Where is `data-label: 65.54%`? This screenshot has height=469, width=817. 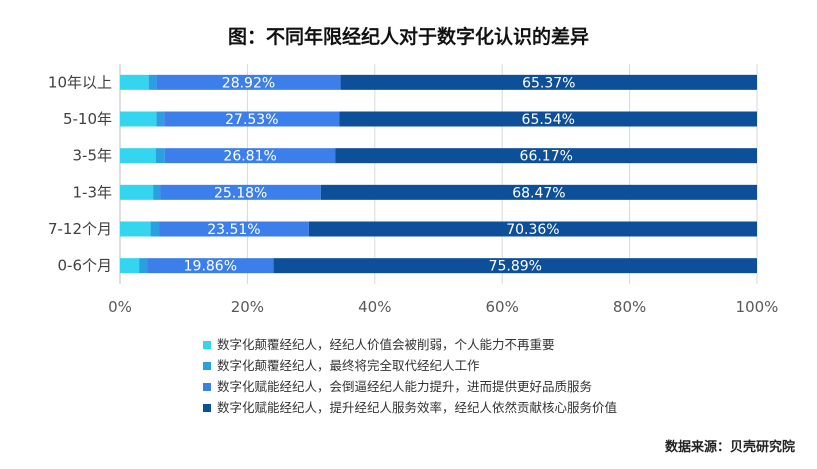
data-label: 65.54% is located at coordinates (548, 120).